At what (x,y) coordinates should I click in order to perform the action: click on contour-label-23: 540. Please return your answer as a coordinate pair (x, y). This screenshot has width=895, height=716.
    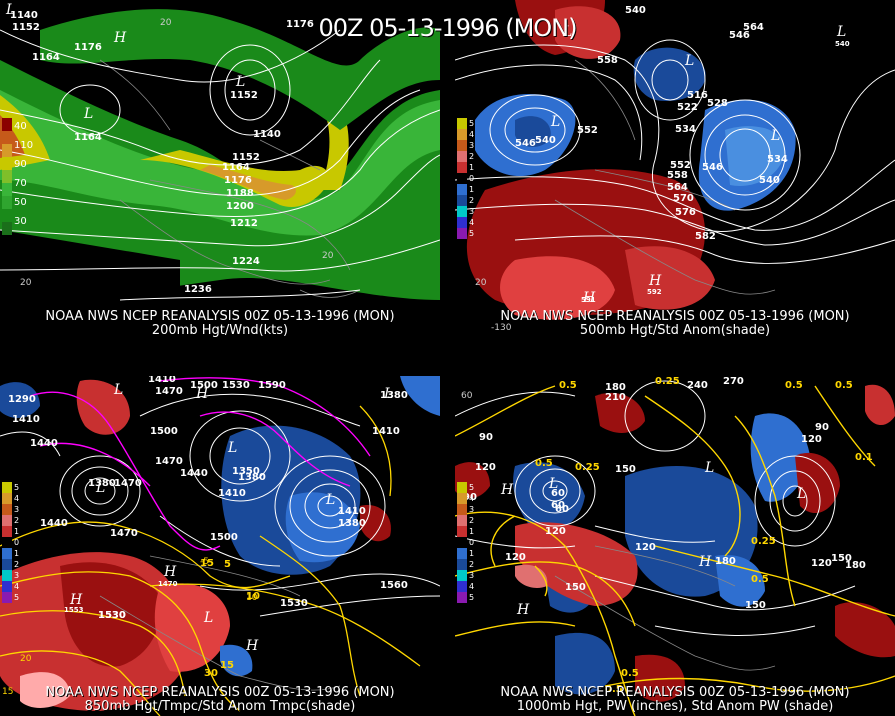
    Looking at the image, I should click on (842, 44).